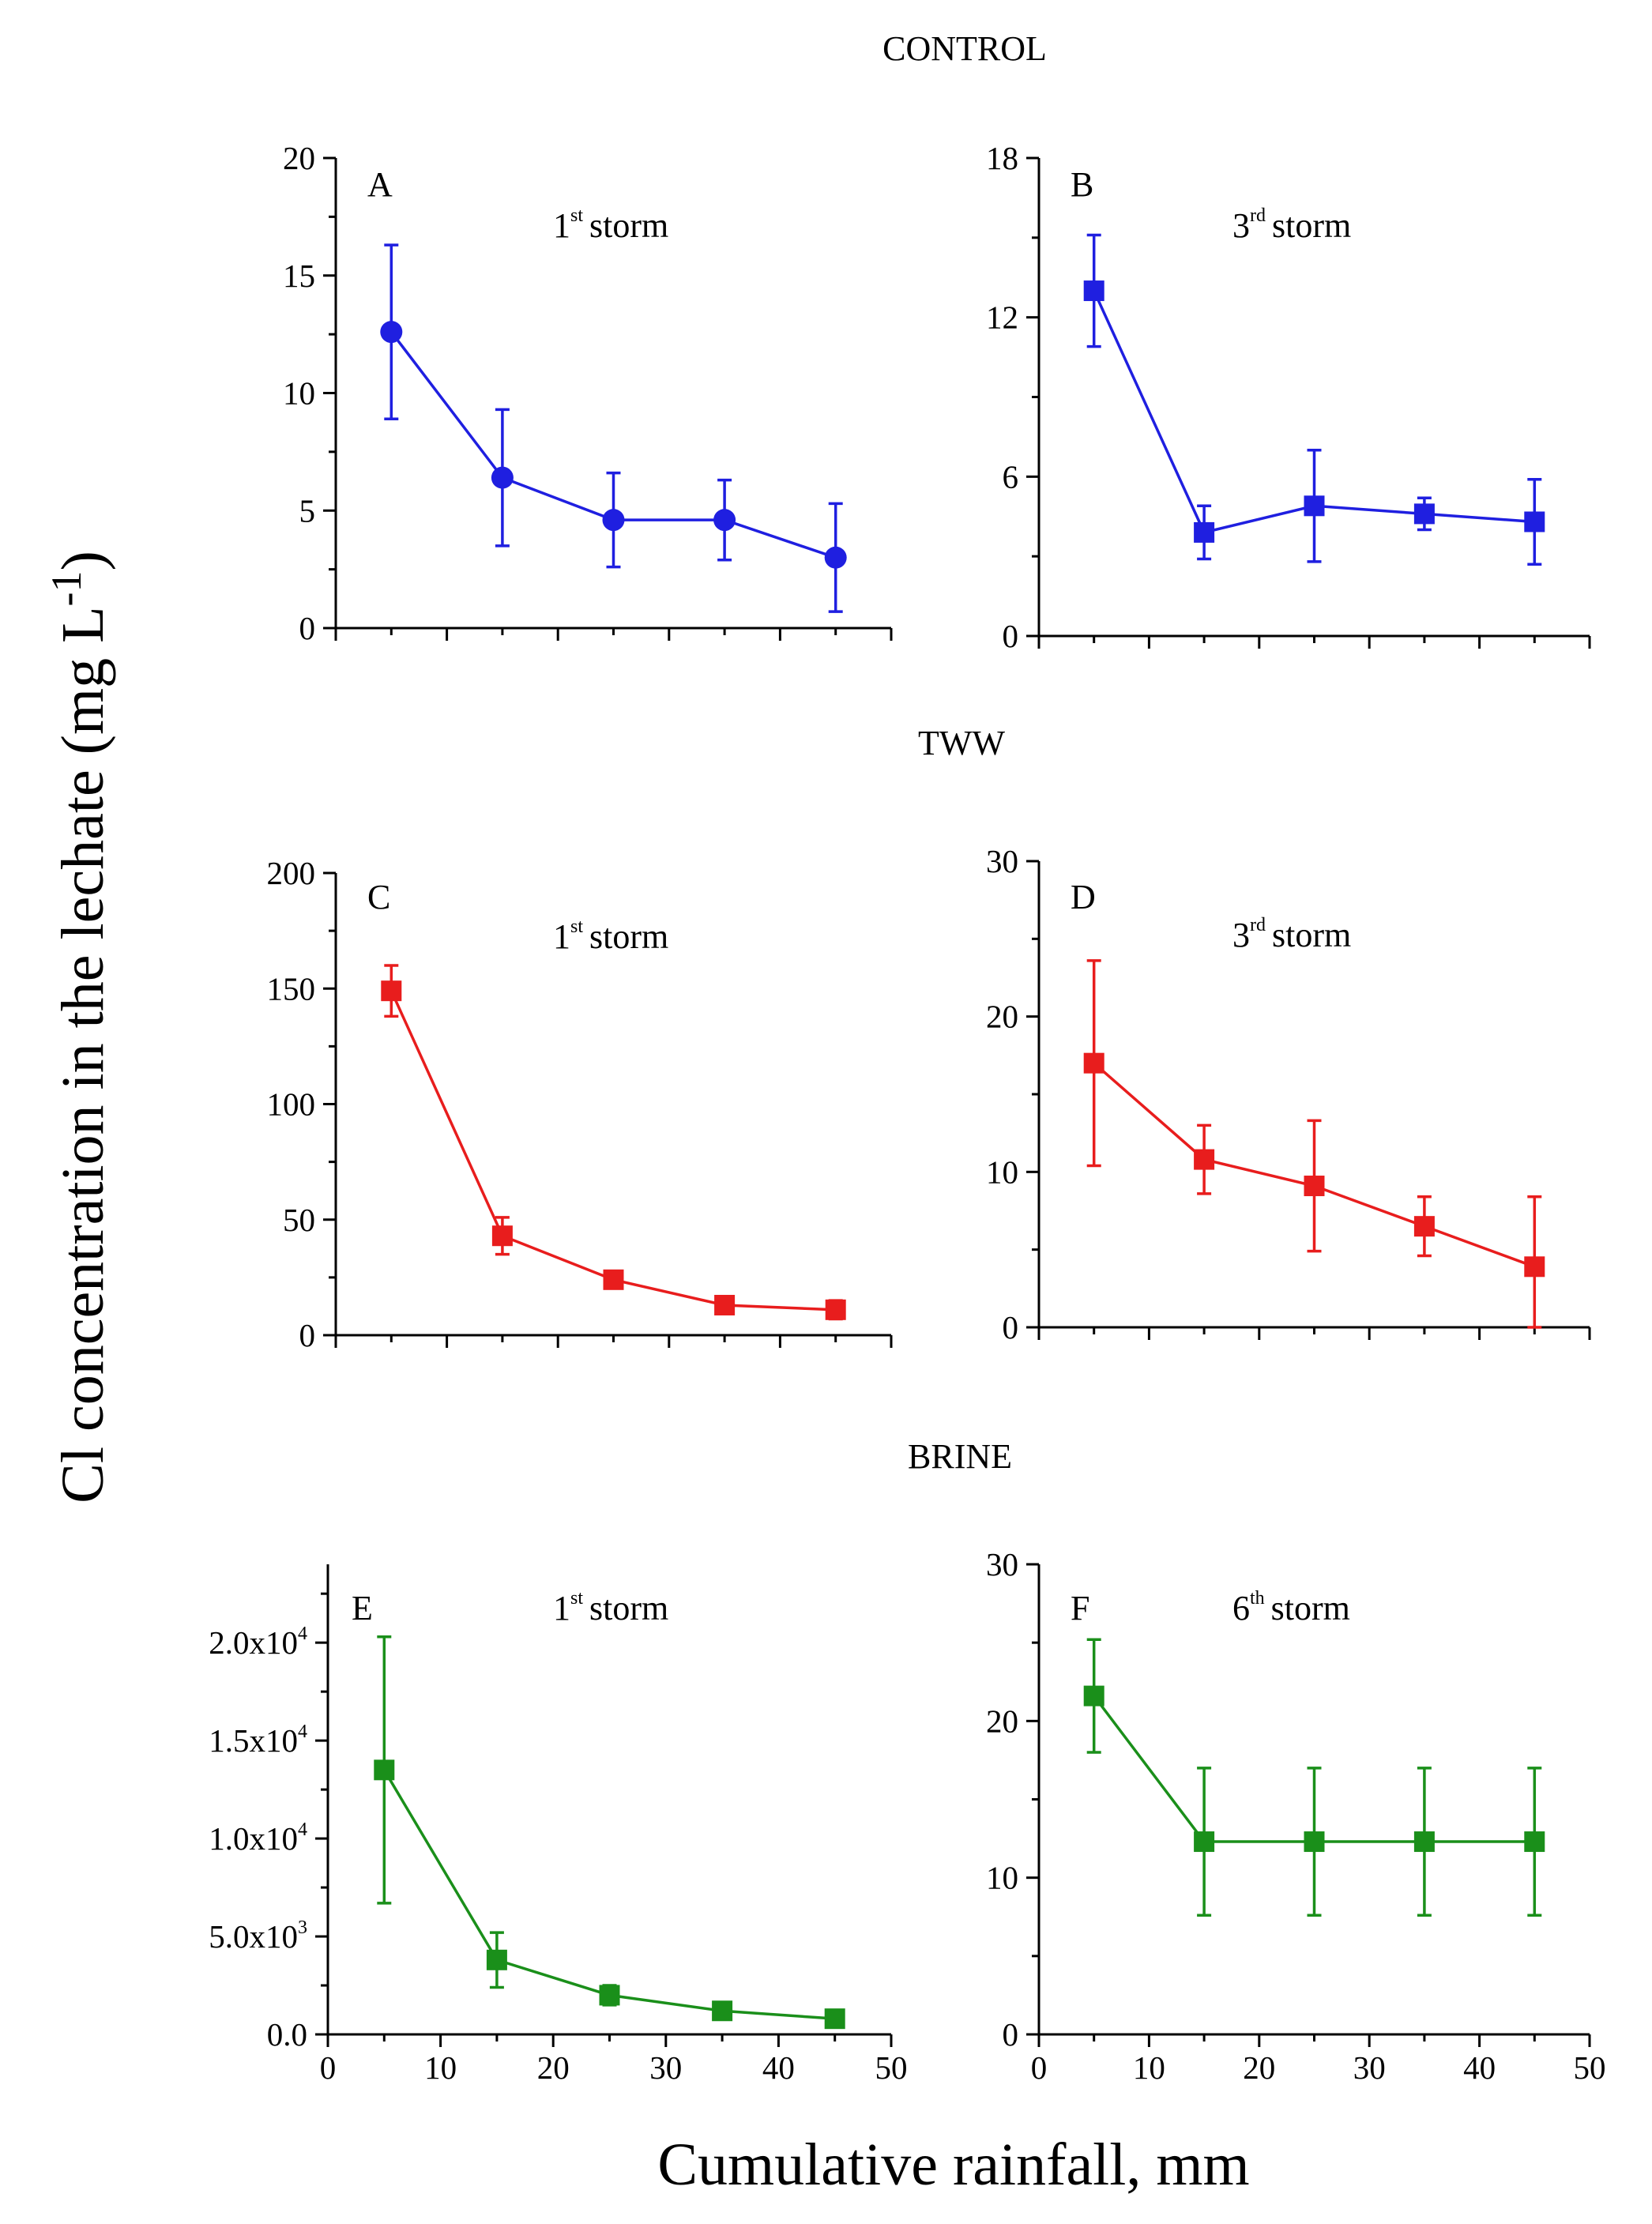 The width and height of the screenshot is (1652, 2224). Describe the element at coordinates (962, 743) in the screenshot. I see `section-title-tww: TWW` at that location.